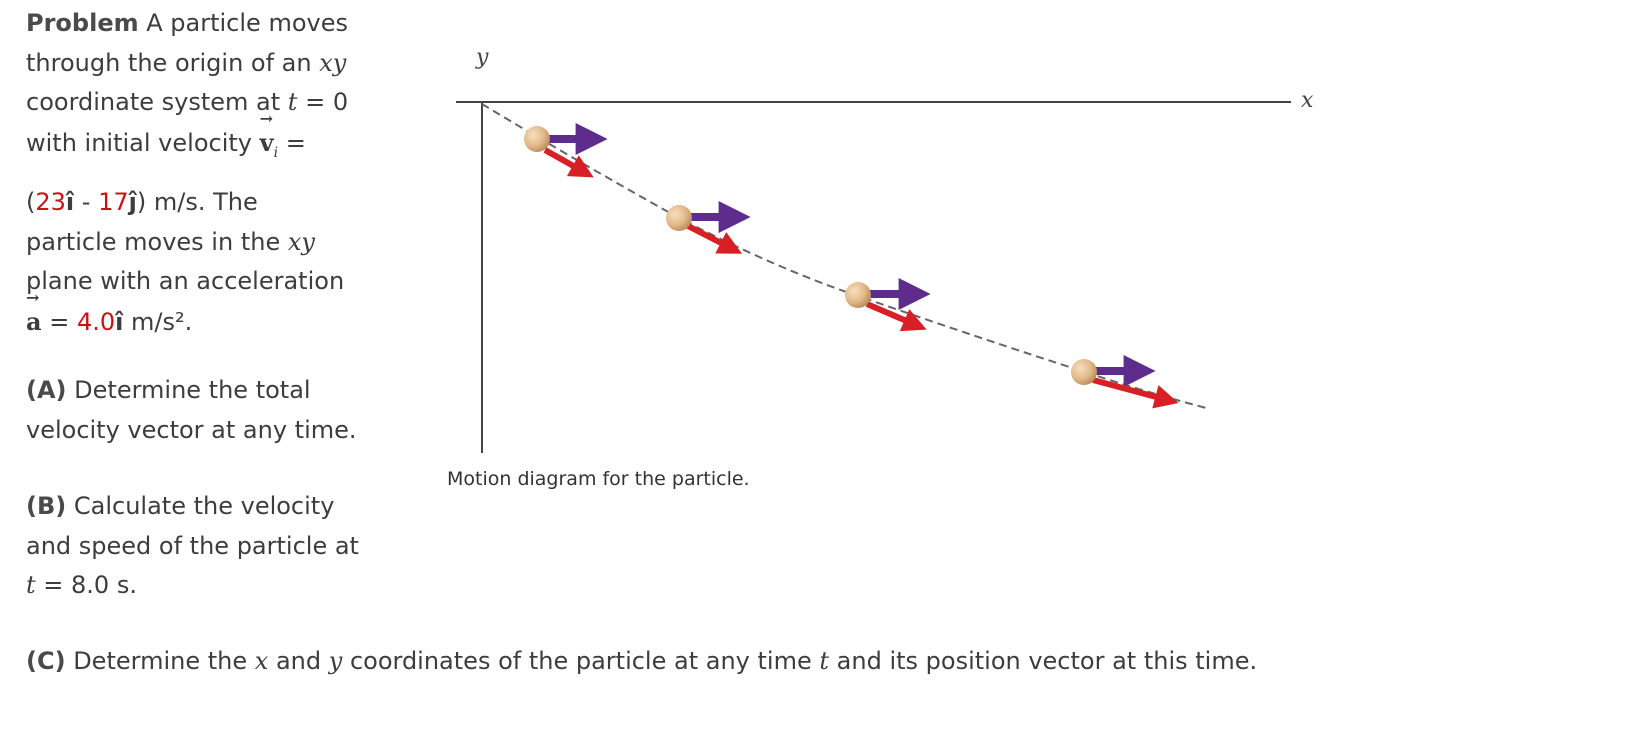 Image resolution: width=1638 pixels, height=733 pixels. Describe the element at coordinates (1307, 100) in the screenshot. I see `x-axis-label: x` at that location.